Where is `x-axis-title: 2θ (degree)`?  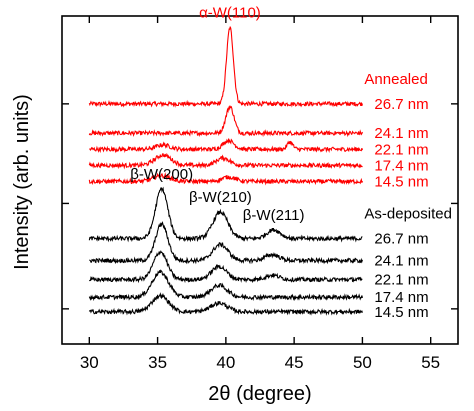 x-axis-title: 2θ (degree) is located at coordinates (259, 394).